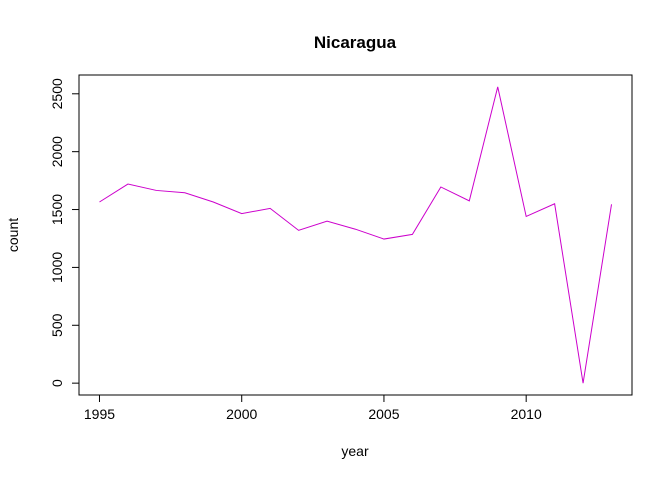 Image resolution: width=672 pixels, height=480 pixels. I want to click on x-axis: 1995 2000 2005 2010, so click(313, 408).